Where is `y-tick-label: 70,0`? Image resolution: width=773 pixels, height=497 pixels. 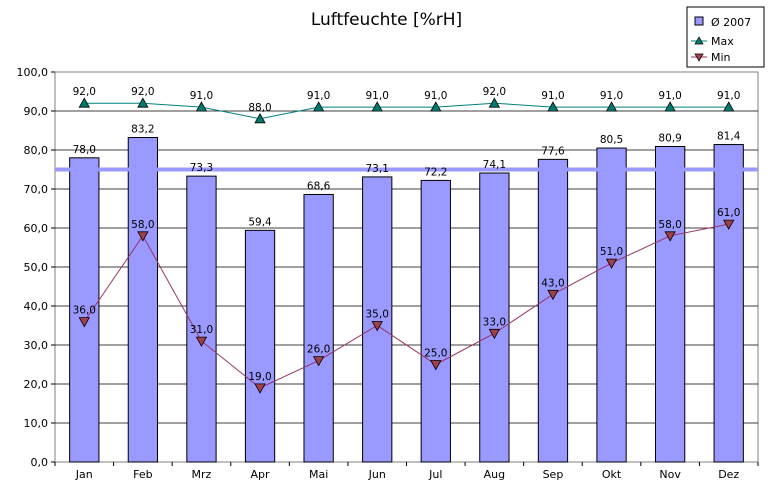 y-tick-label: 70,0 is located at coordinates (36, 189).